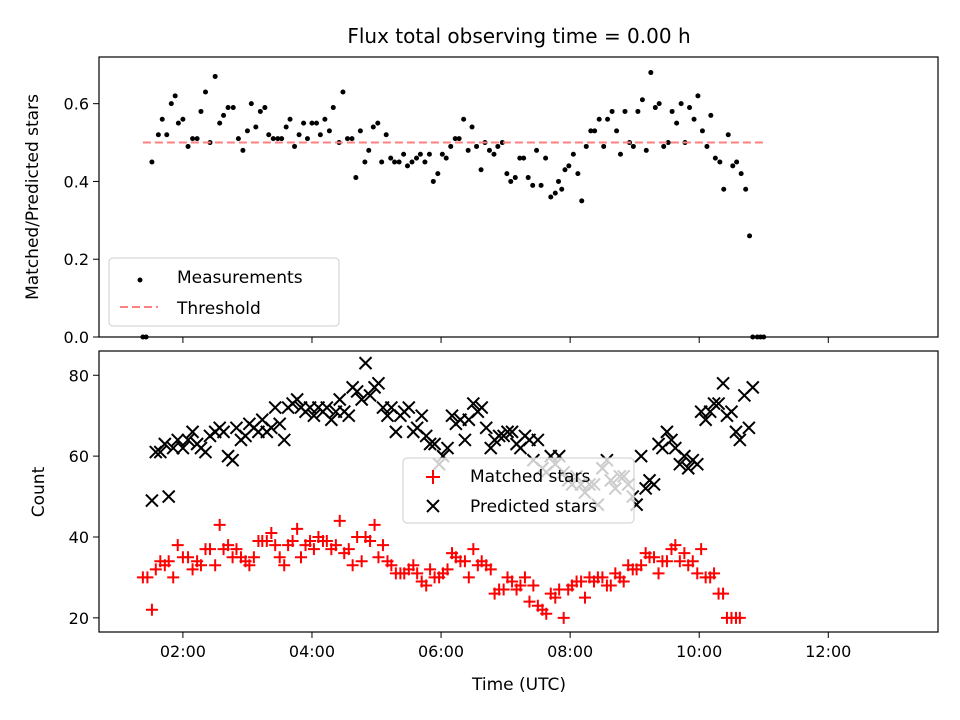 This screenshot has height=720, width=960. What do you see at coordinates (218, 309) in the screenshot?
I see `legend-threshold-label: Threshold` at bounding box center [218, 309].